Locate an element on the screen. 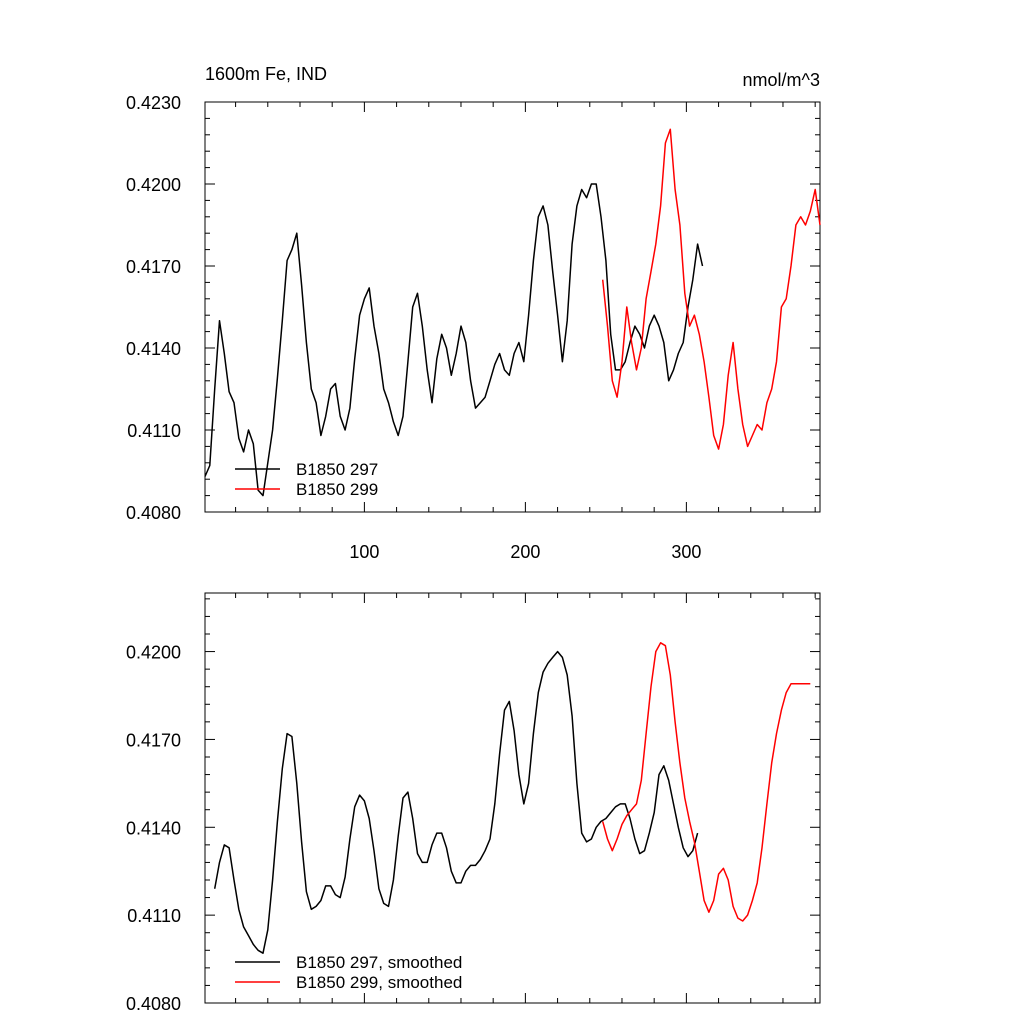  legend-label-1: B1850 297, smoothed is located at coordinates (379, 962).